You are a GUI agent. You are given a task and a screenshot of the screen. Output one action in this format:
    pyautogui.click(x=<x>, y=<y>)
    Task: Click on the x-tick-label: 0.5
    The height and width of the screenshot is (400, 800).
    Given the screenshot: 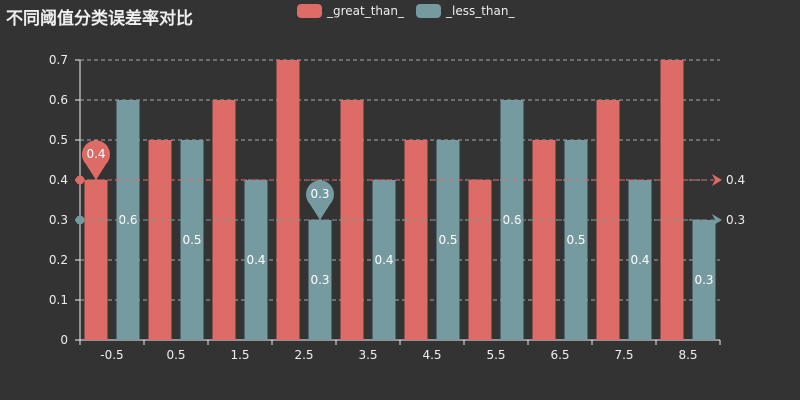 What is the action you would take?
    pyautogui.click(x=175, y=355)
    